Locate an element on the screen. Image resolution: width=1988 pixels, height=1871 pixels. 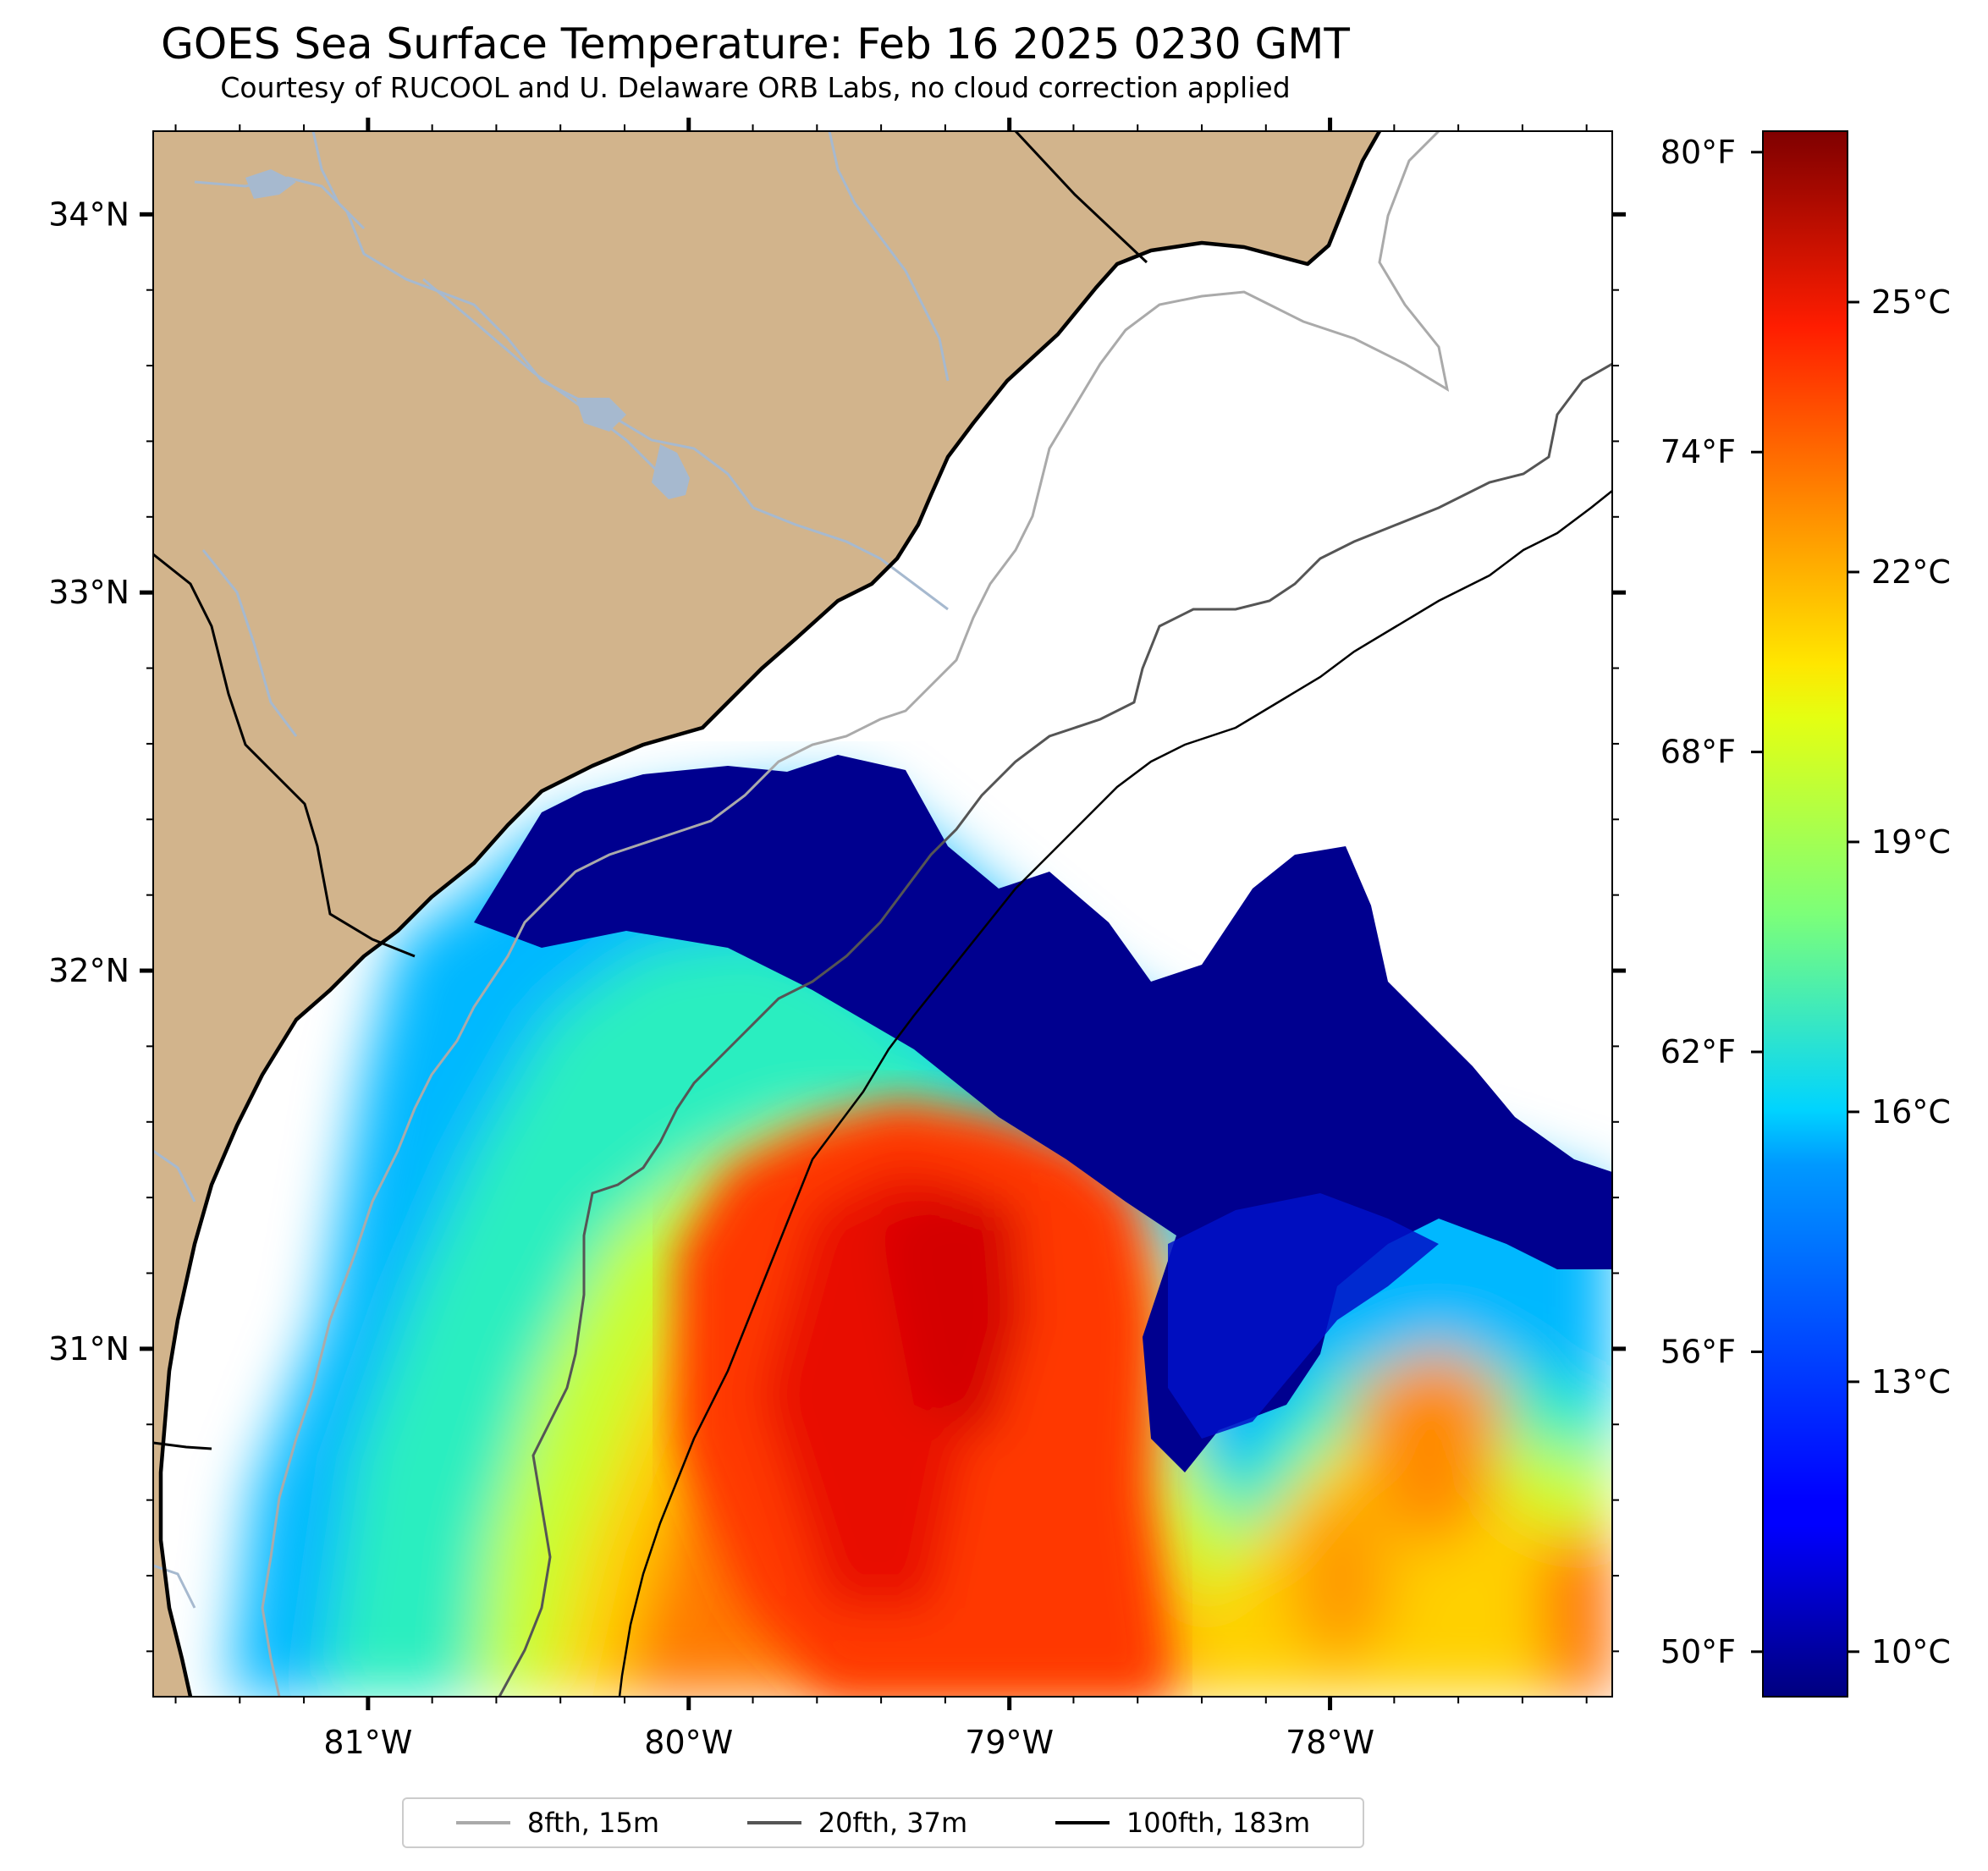
lon-tick-label: 81°W is located at coordinates (367, 1743).